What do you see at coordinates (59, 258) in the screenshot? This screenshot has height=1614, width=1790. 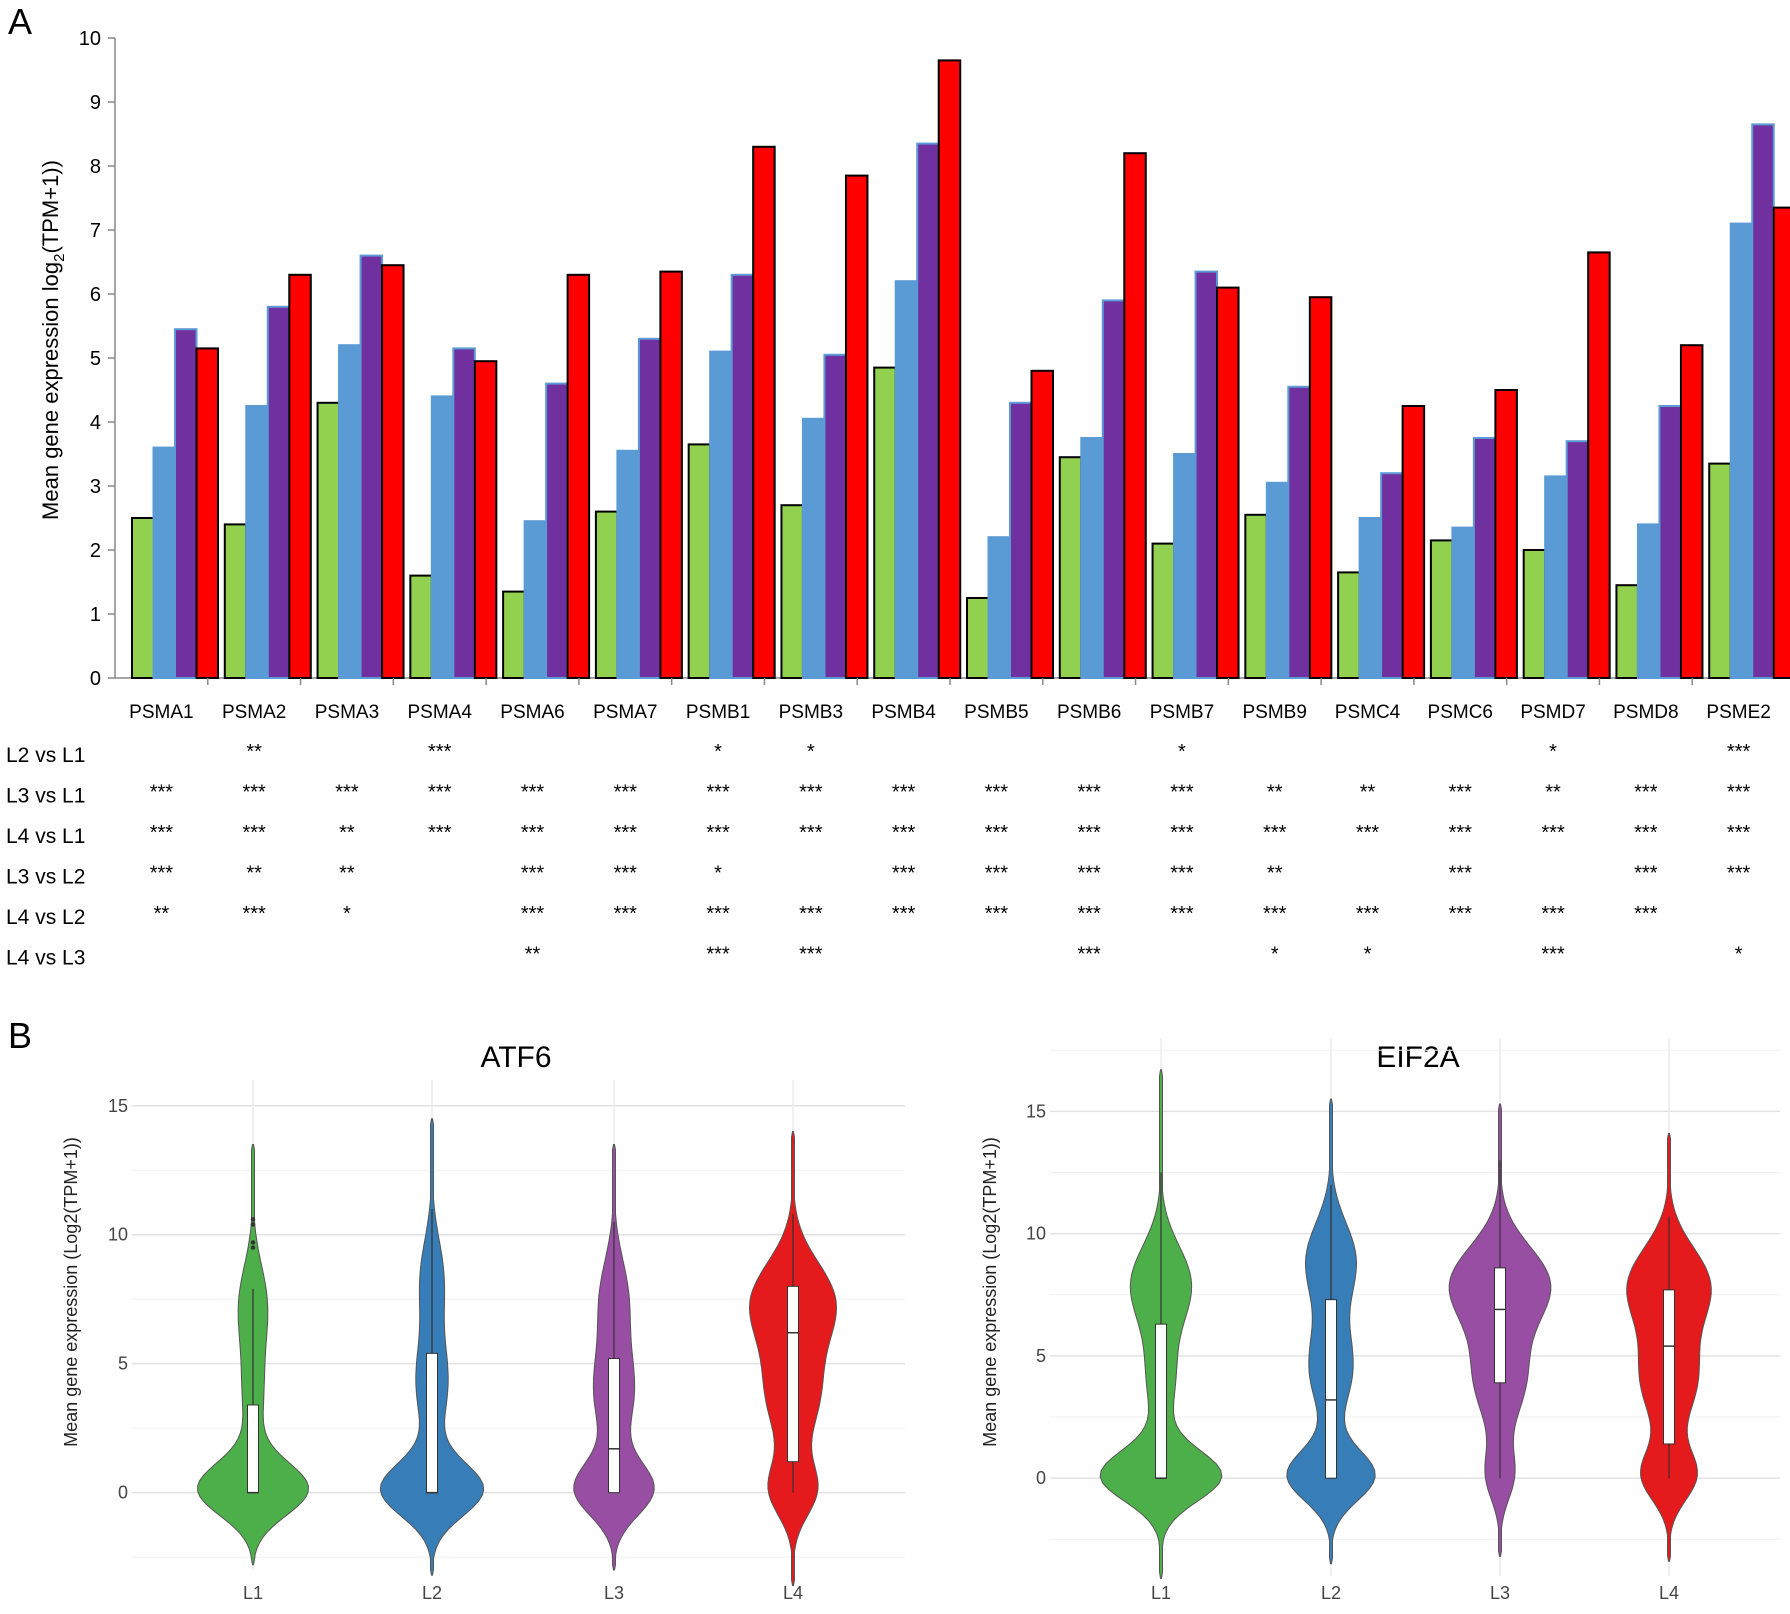 I see `ylabel-subscript: 2` at bounding box center [59, 258].